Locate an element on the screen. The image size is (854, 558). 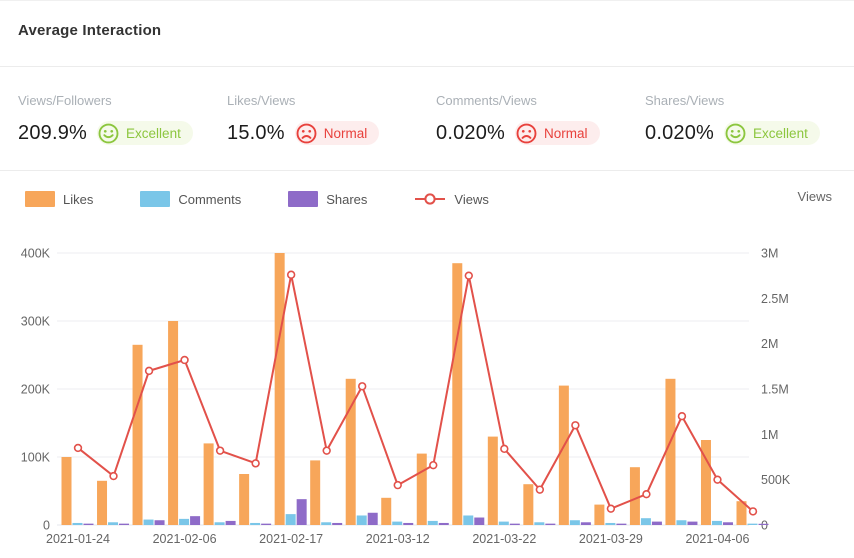
likes-swatch is located at coordinates (40, 199).